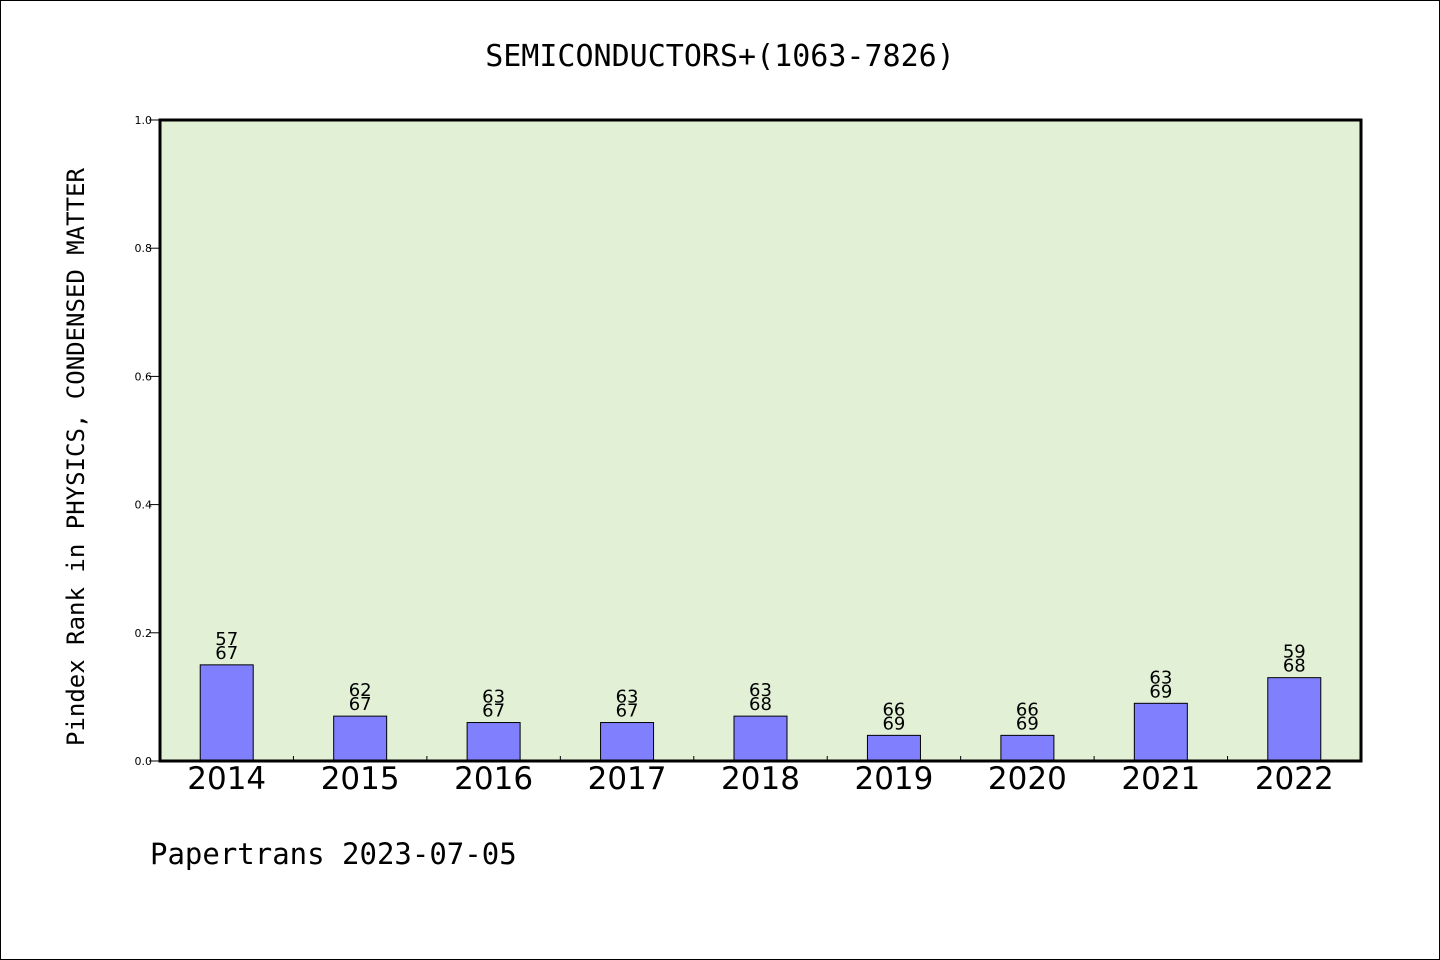  Describe the element at coordinates (627, 779) in the screenshot. I see `x-tick-label: 2017` at that location.